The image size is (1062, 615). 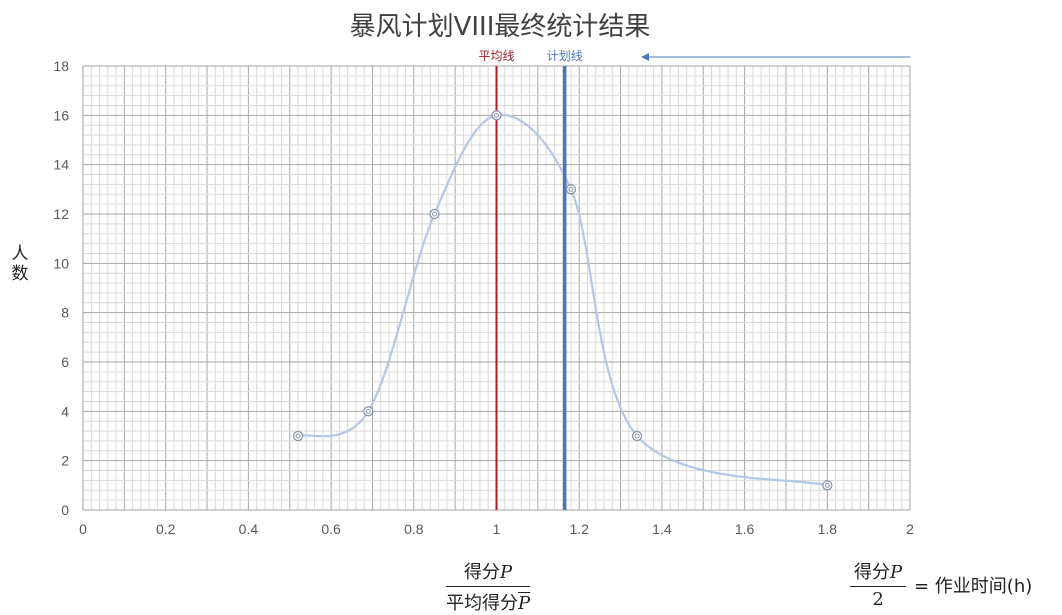 What do you see at coordinates (61, 214) in the screenshot?
I see `y-tick-label: 12` at bounding box center [61, 214].